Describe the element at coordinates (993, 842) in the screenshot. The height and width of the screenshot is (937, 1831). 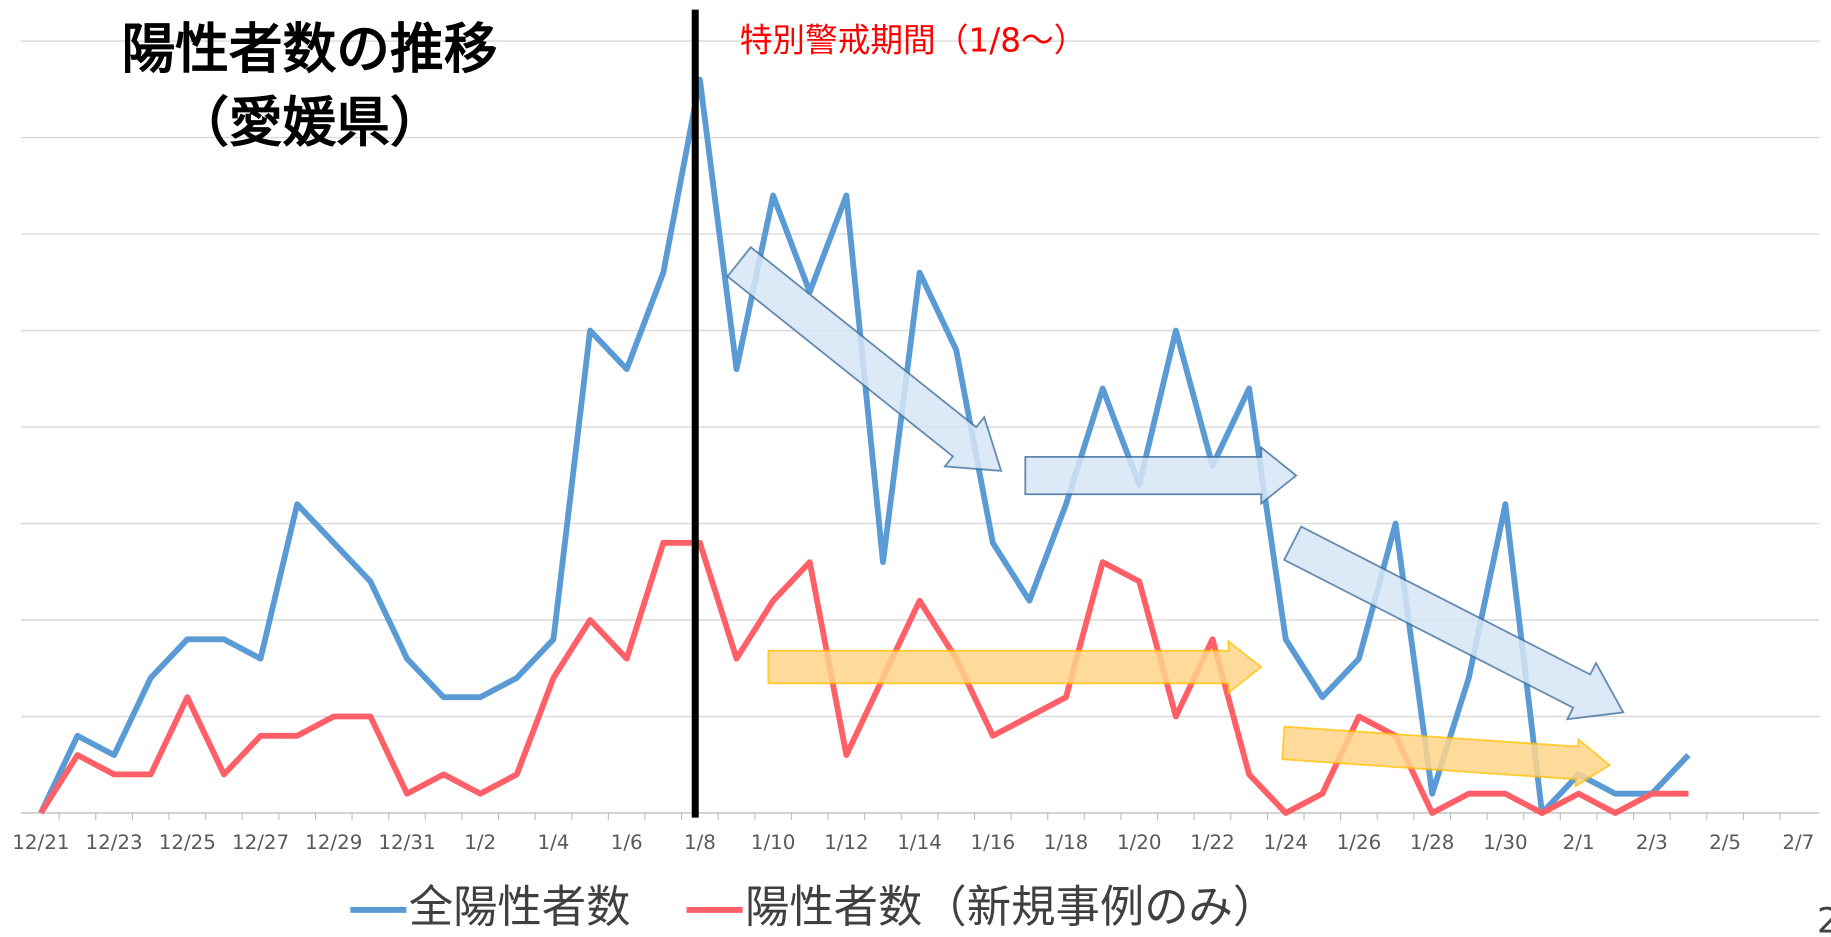
I see `x-tick-label: 1/16` at that location.